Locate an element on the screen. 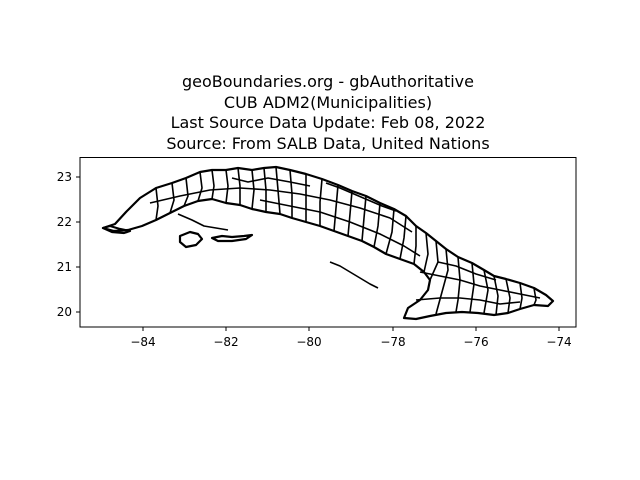 The image size is (640, 480). y-tick-label: 22 is located at coordinates (64, 222).